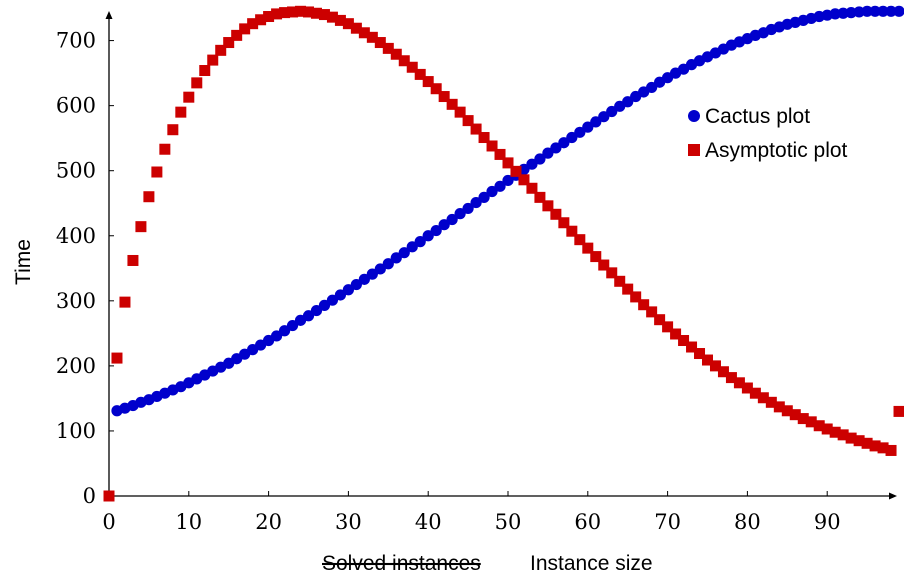 The width and height of the screenshot is (904, 574). What do you see at coordinates (348, 522) in the screenshot?
I see `x-tick-label: 30` at bounding box center [348, 522].